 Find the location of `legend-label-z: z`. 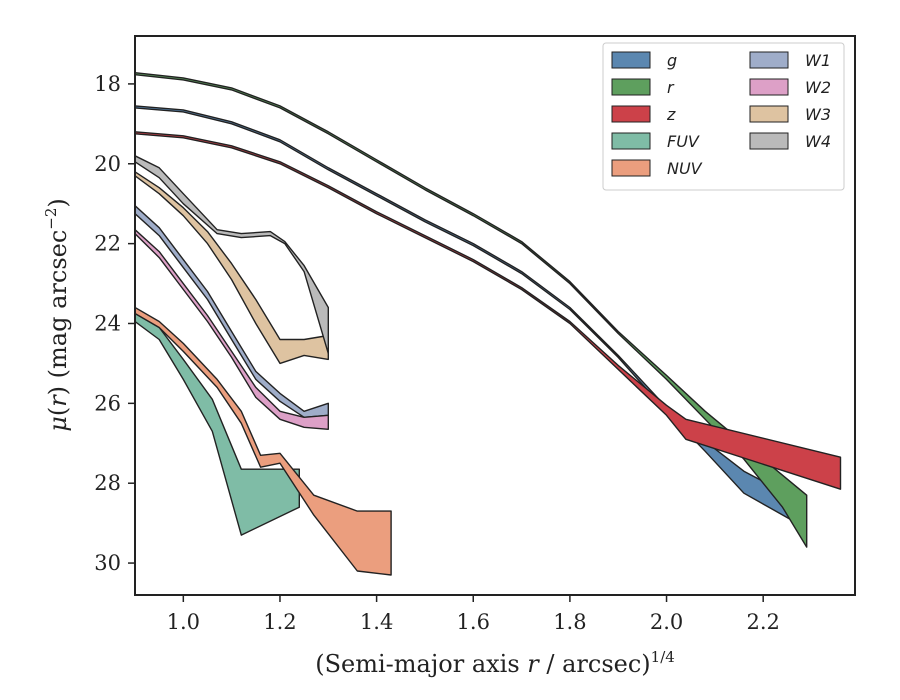

legend-label-z: z is located at coordinates (671, 114).